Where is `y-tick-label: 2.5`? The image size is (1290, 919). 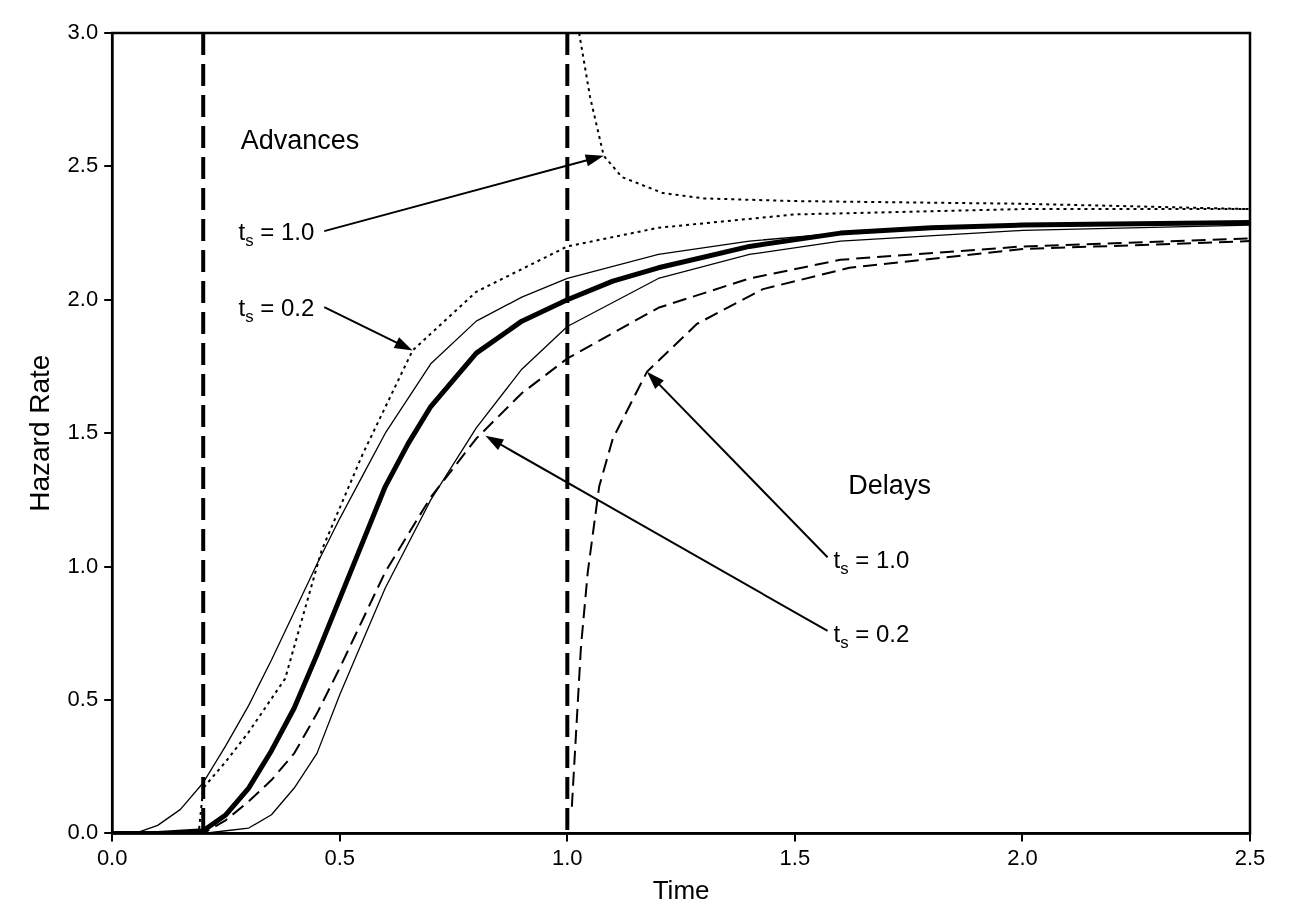
y-tick-label: 2.5 is located at coordinates (83, 165).